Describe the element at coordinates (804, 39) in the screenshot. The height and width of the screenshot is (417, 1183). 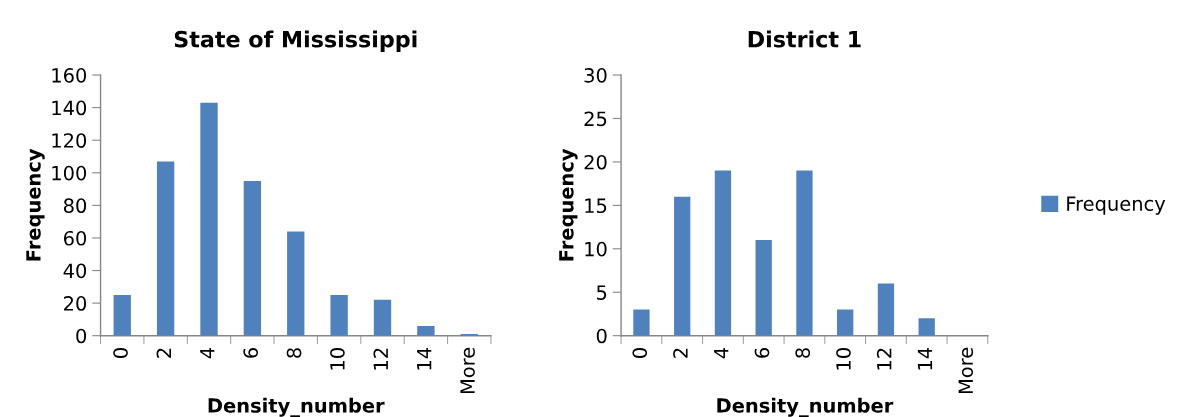
I see `chart-title: District 1` at that location.